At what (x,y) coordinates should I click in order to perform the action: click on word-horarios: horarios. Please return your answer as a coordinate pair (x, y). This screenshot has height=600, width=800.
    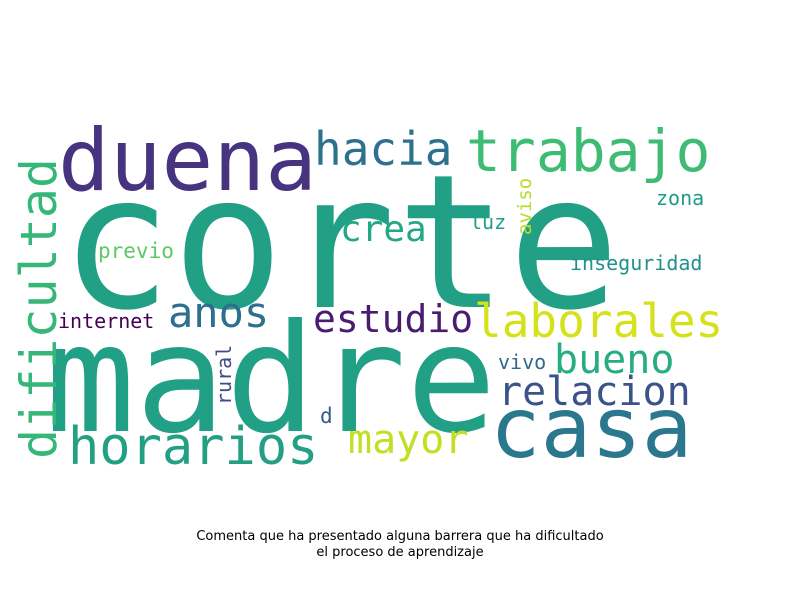
    Looking at the image, I should click on (193, 447).